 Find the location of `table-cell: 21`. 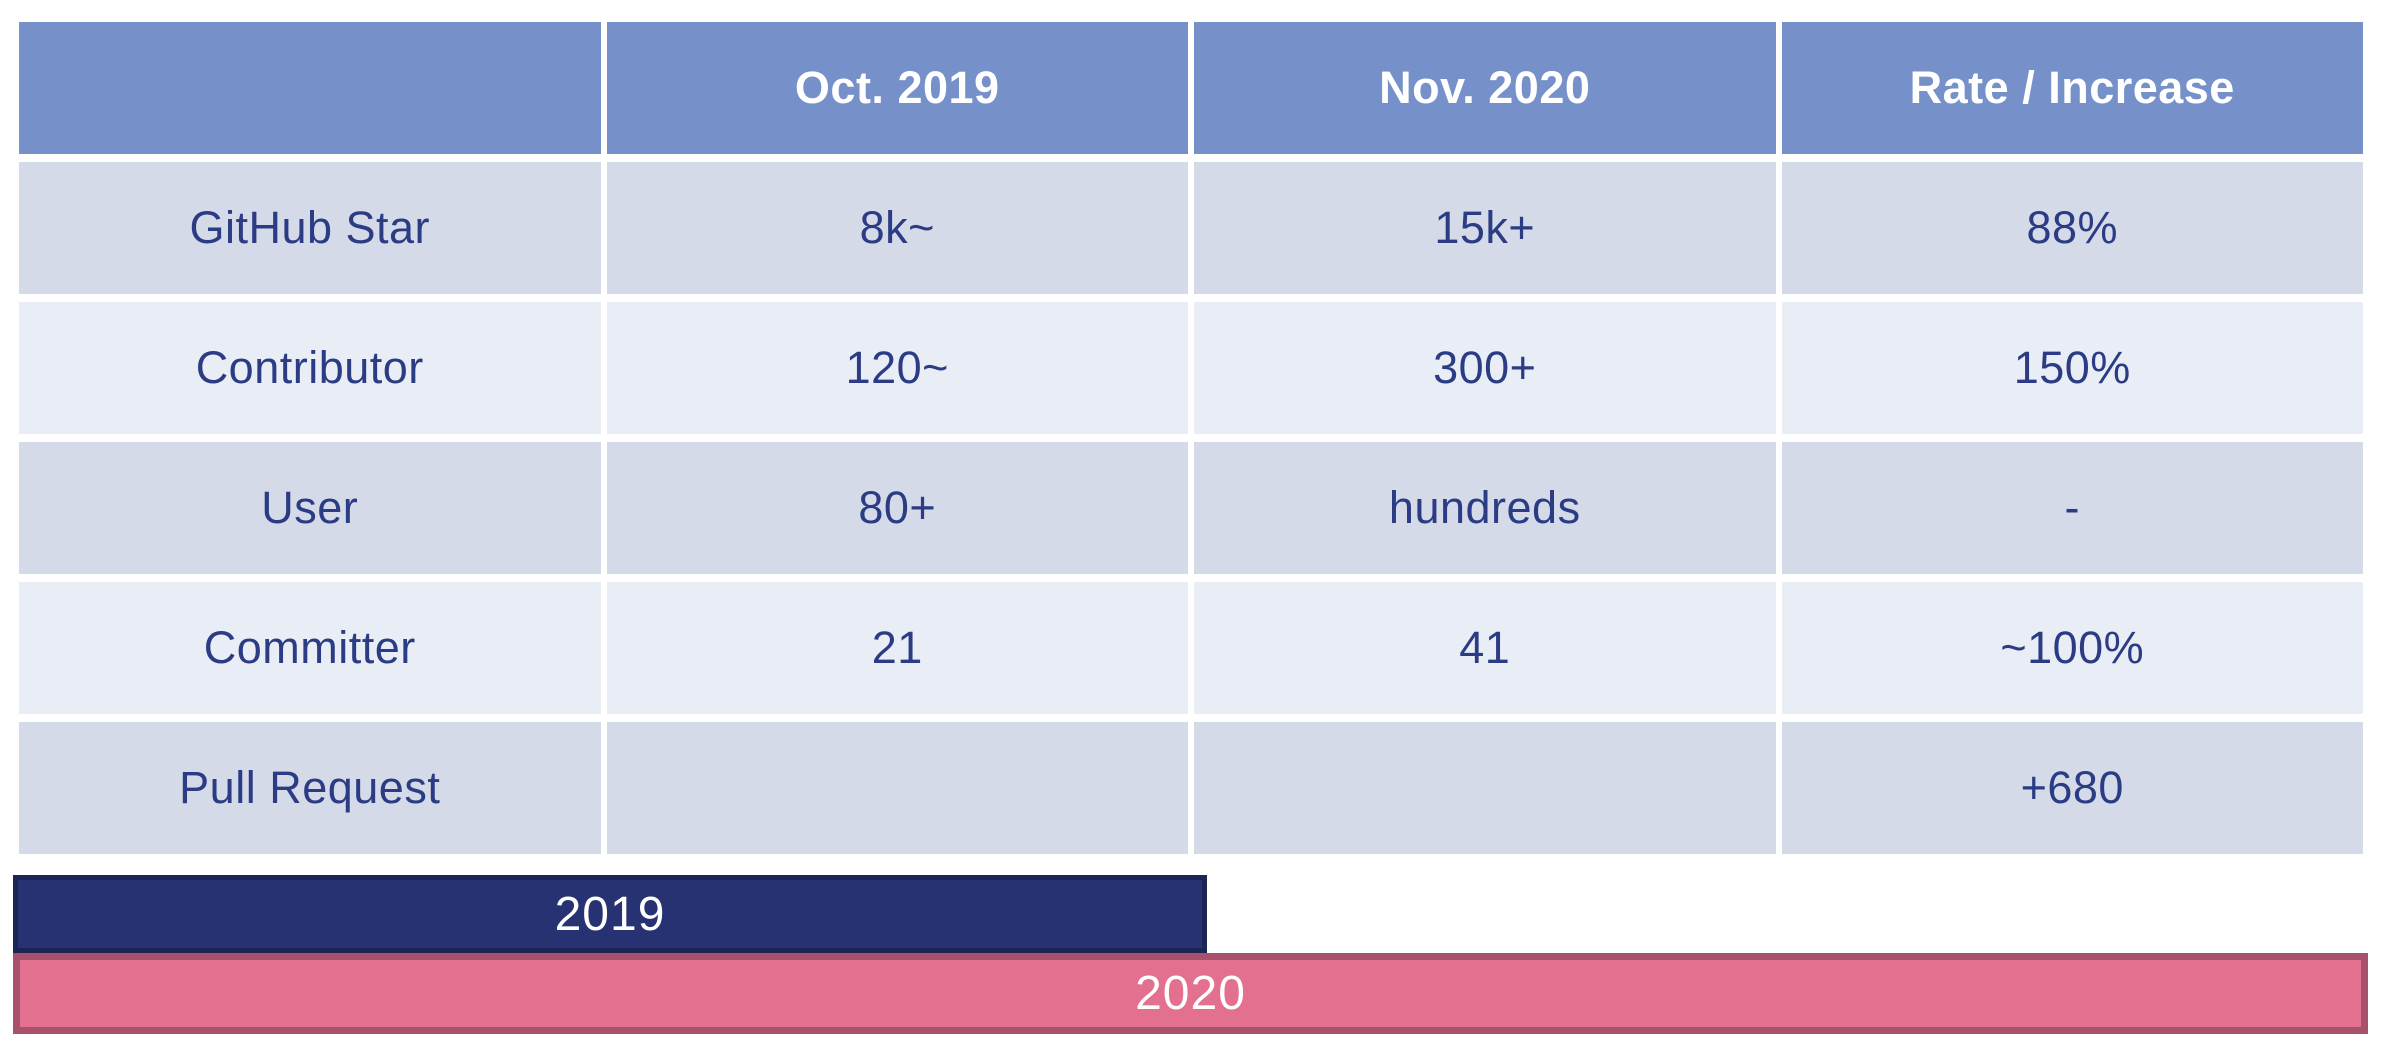

table-cell: 21 is located at coordinates (897, 648).